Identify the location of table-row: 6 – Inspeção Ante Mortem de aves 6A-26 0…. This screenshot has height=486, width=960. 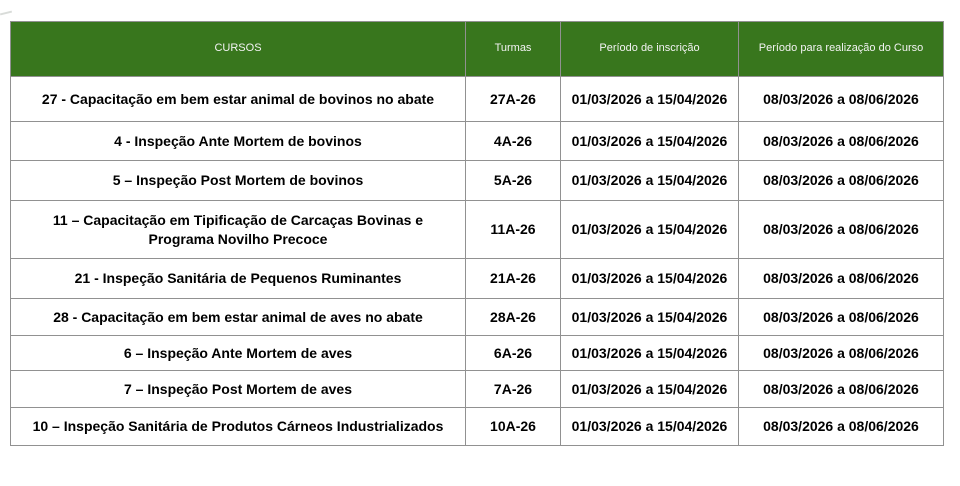
(477, 353).